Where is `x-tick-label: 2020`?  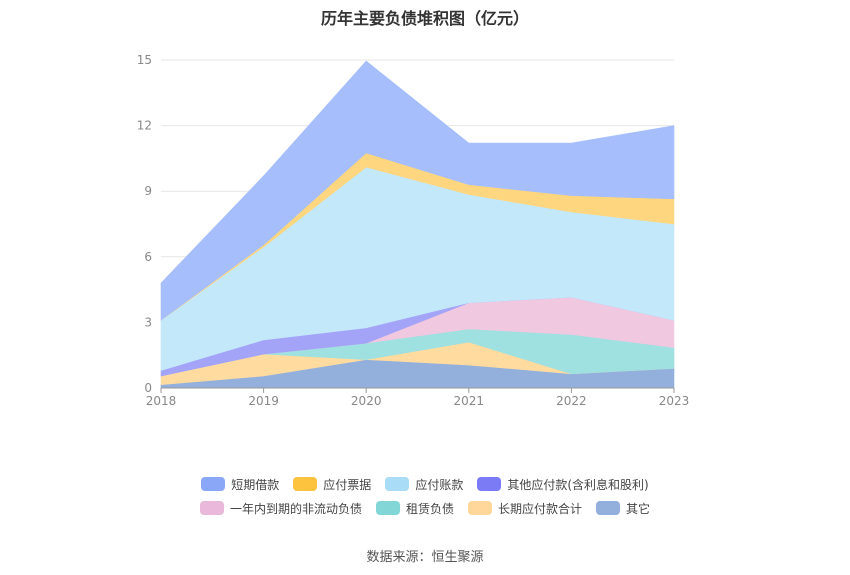
x-tick-label: 2020 is located at coordinates (366, 401).